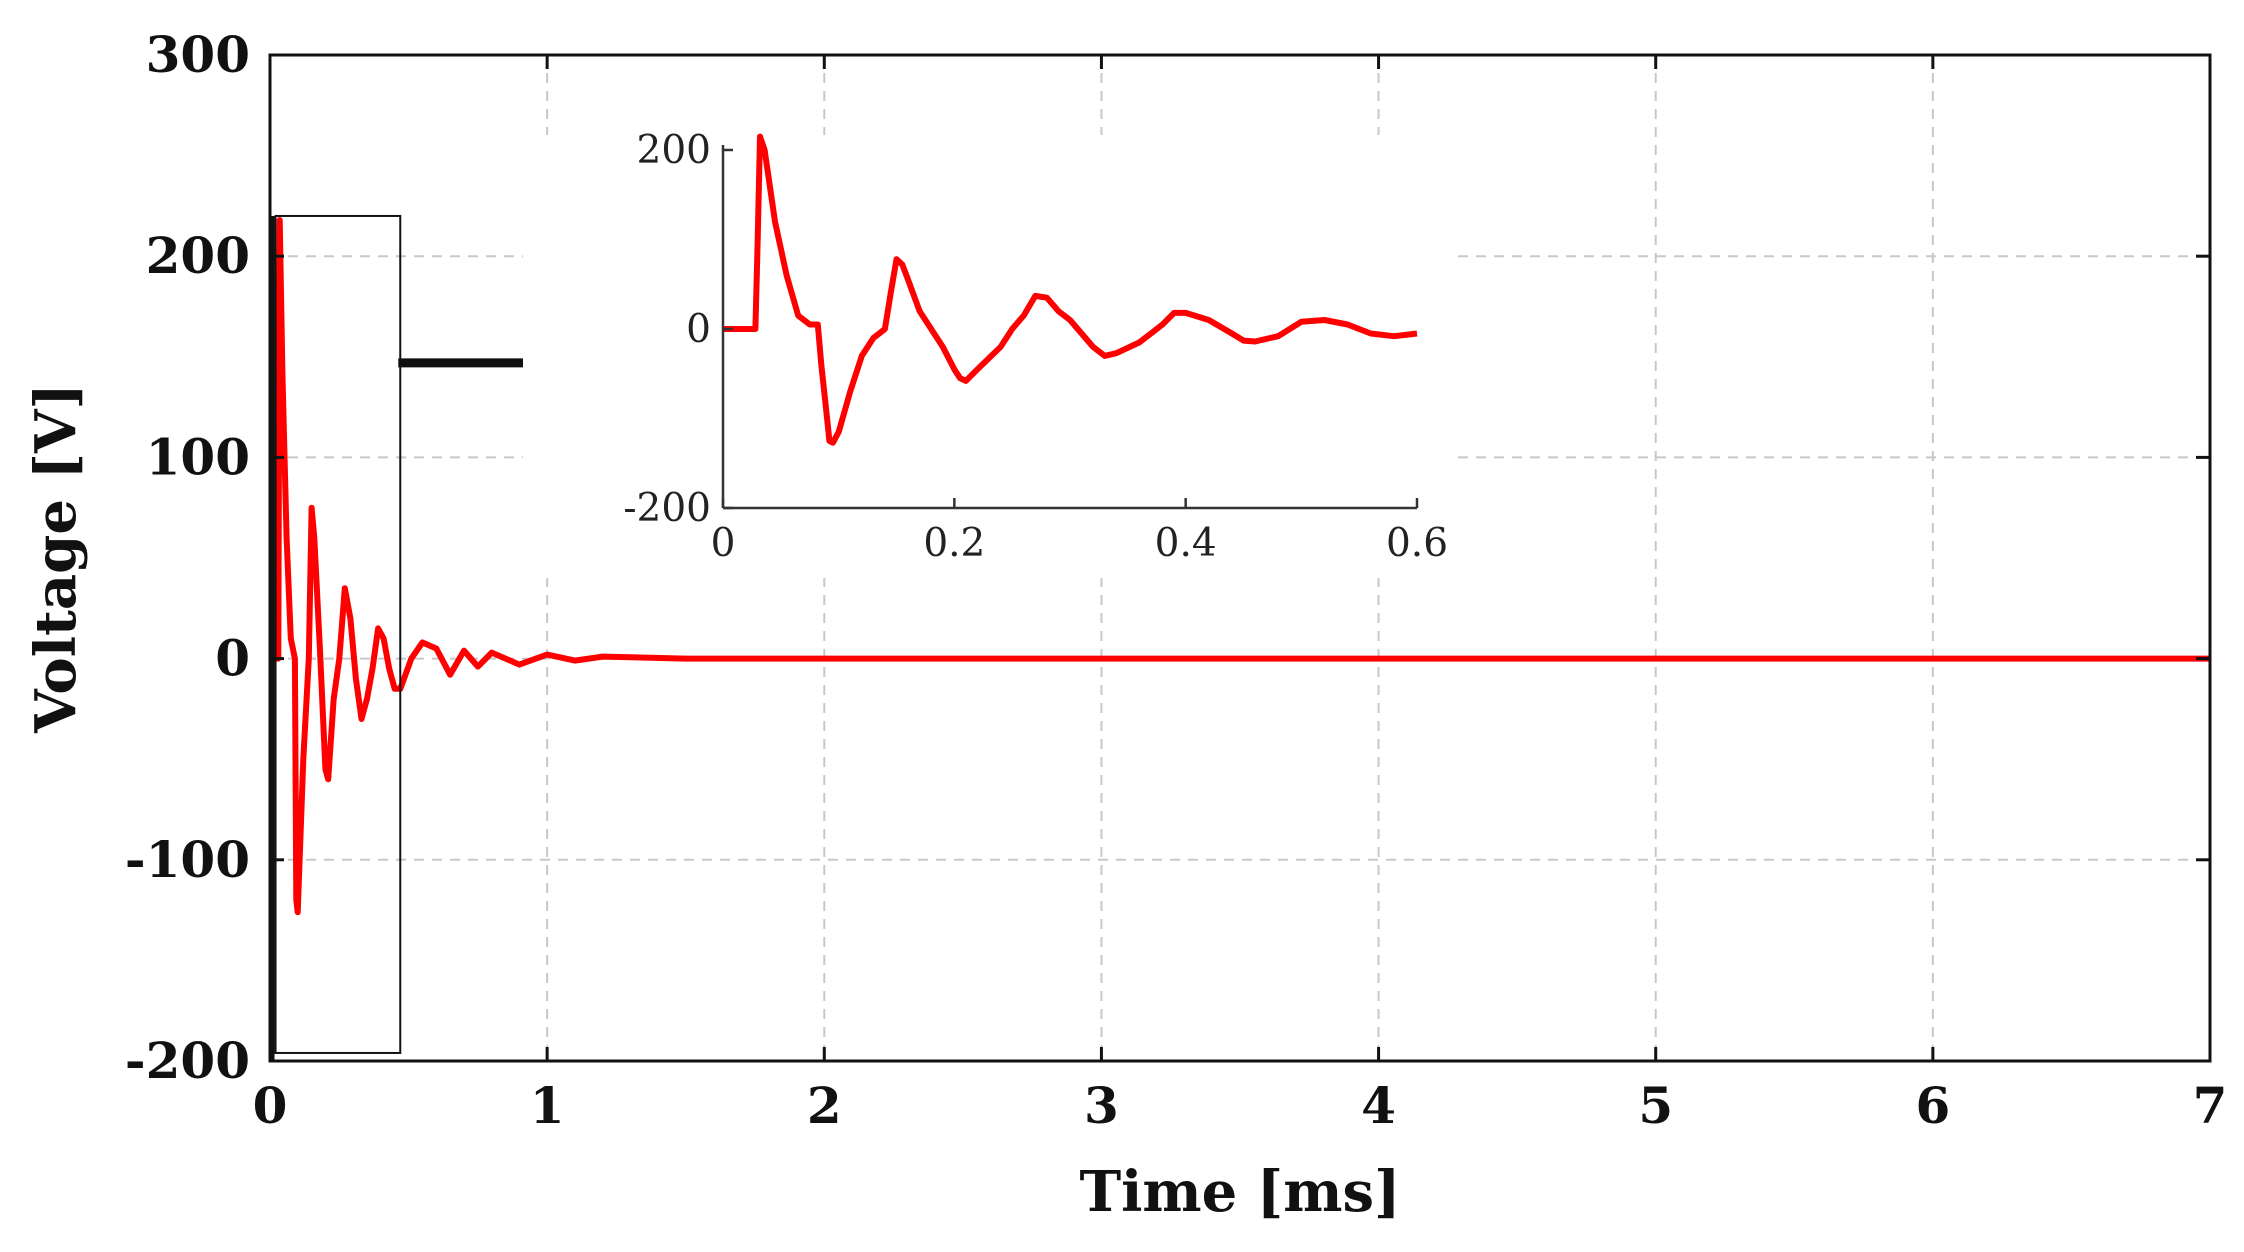 The height and width of the screenshot is (1252, 2244). What do you see at coordinates (198, 54) in the screenshot?
I see `y-tick-label: 300` at bounding box center [198, 54].